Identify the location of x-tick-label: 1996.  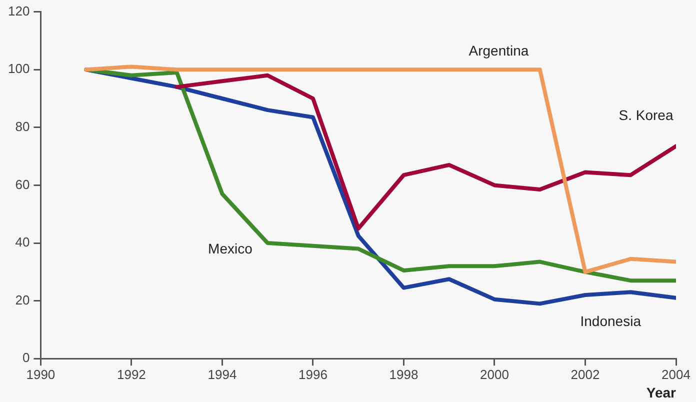
(313, 374).